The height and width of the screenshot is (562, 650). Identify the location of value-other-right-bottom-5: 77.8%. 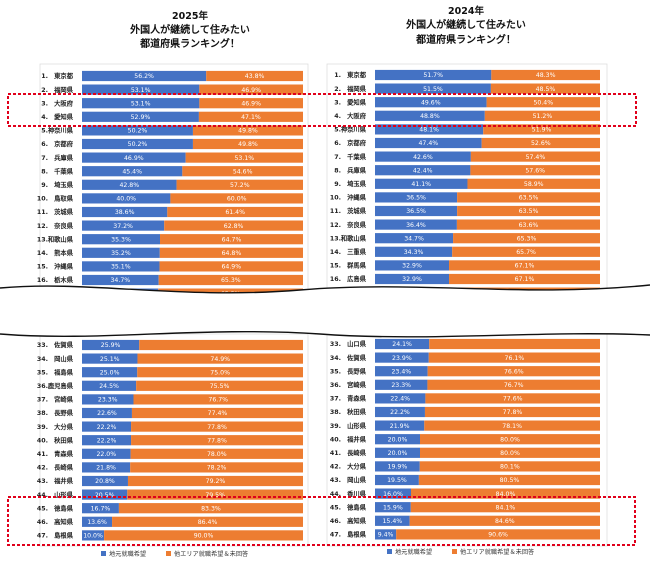
(513, 412).